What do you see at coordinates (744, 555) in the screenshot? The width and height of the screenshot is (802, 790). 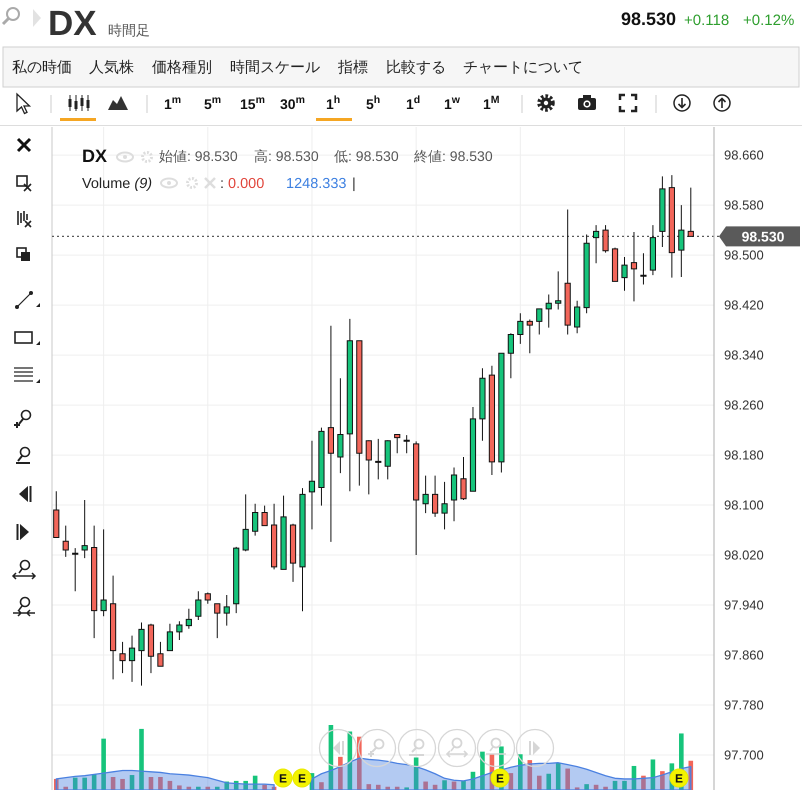 I see `y-tick-label: 98.020` at bounding box center [744, 555].